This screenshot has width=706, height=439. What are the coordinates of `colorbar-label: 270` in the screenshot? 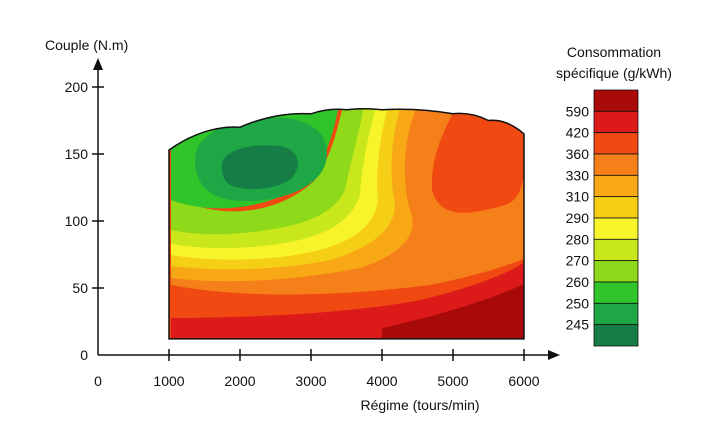 It's located at (578, 261).